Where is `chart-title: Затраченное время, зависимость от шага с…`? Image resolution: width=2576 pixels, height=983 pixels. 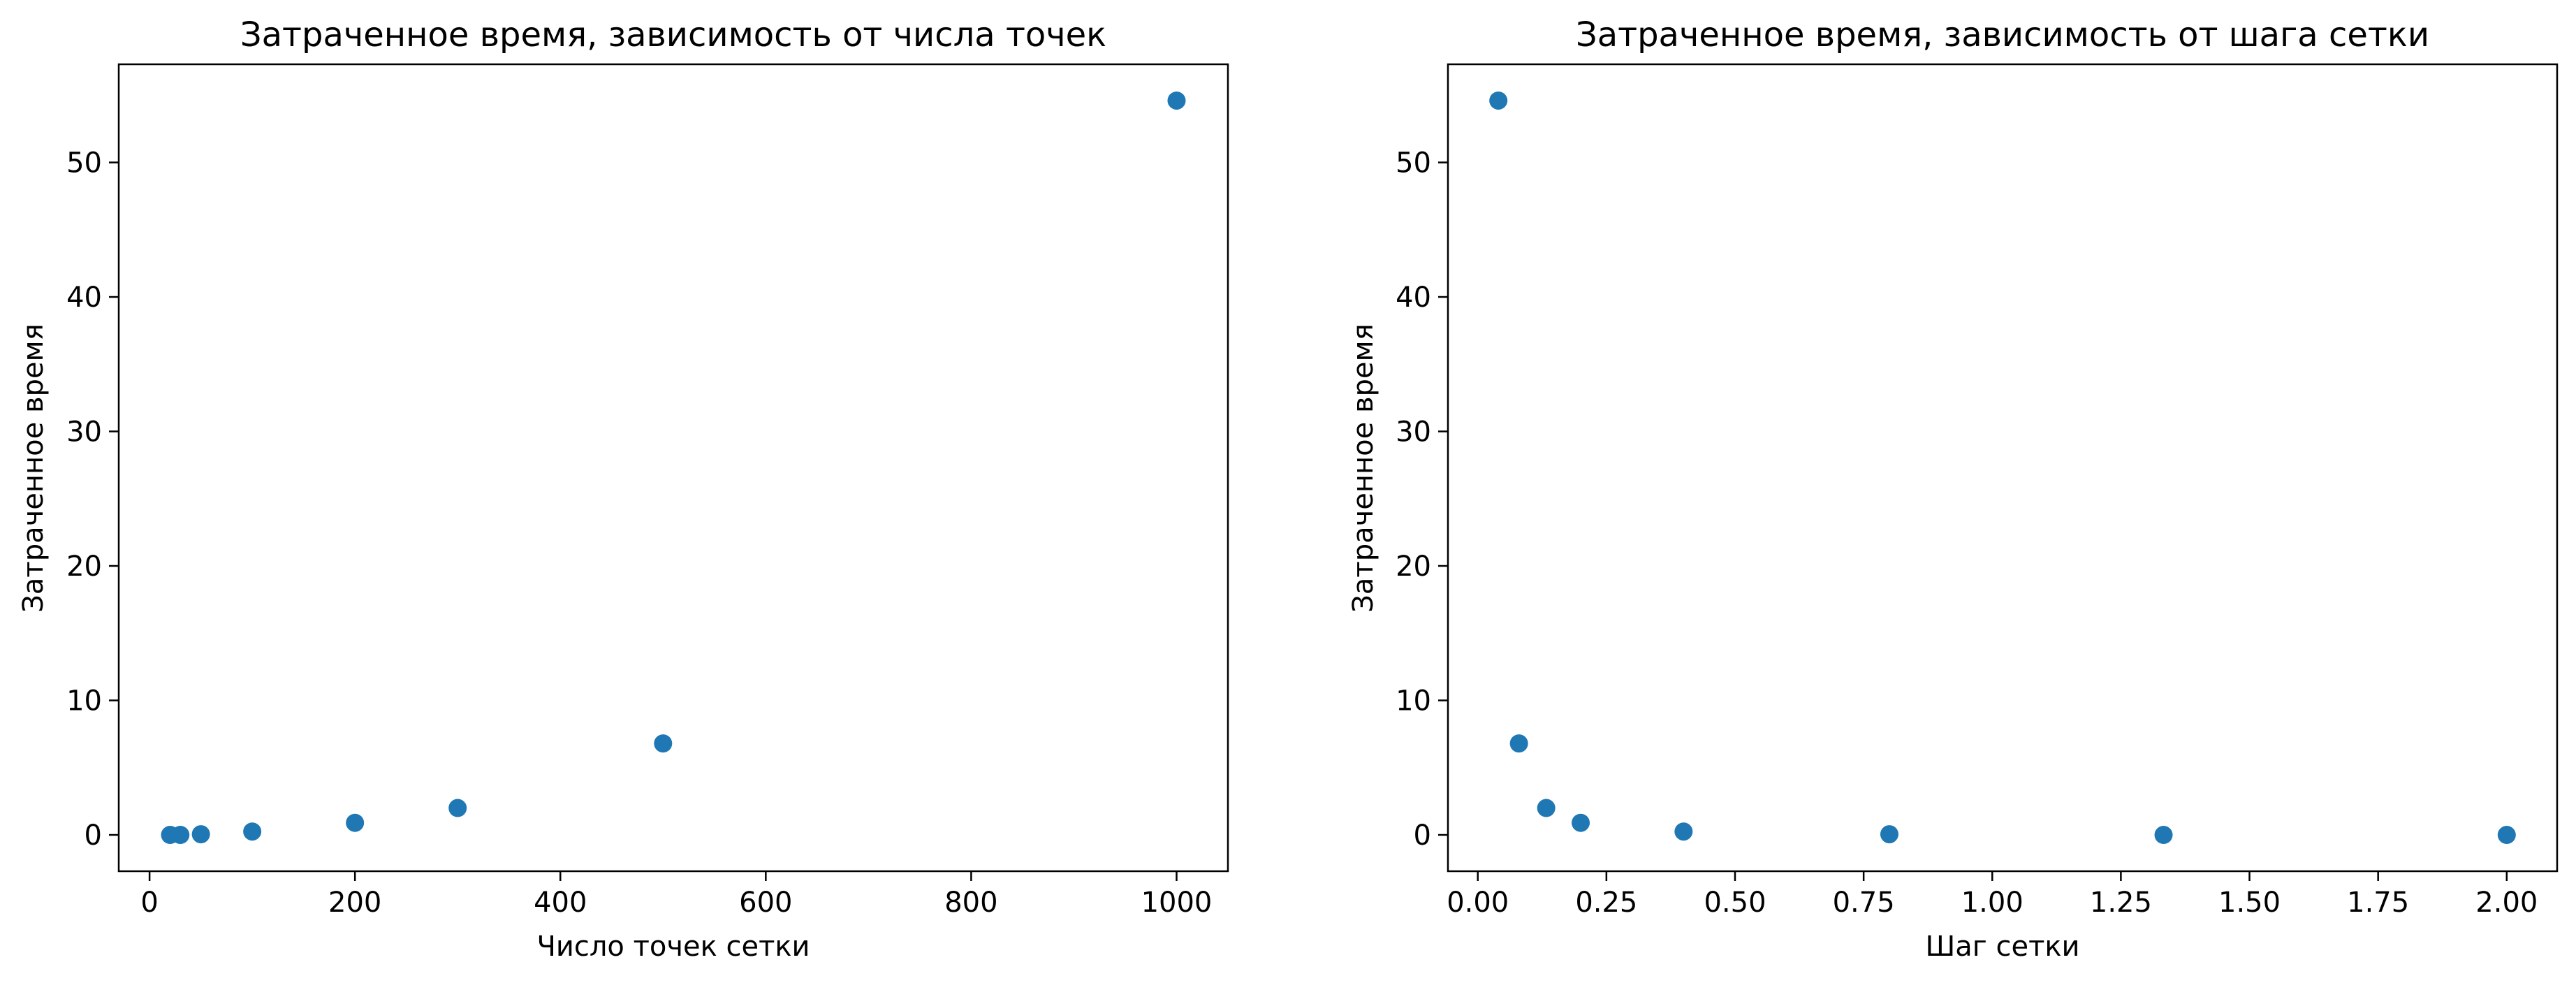
chart-title: Затраченное время, зависимость от шага с… is located at coordinates (2002, 34).